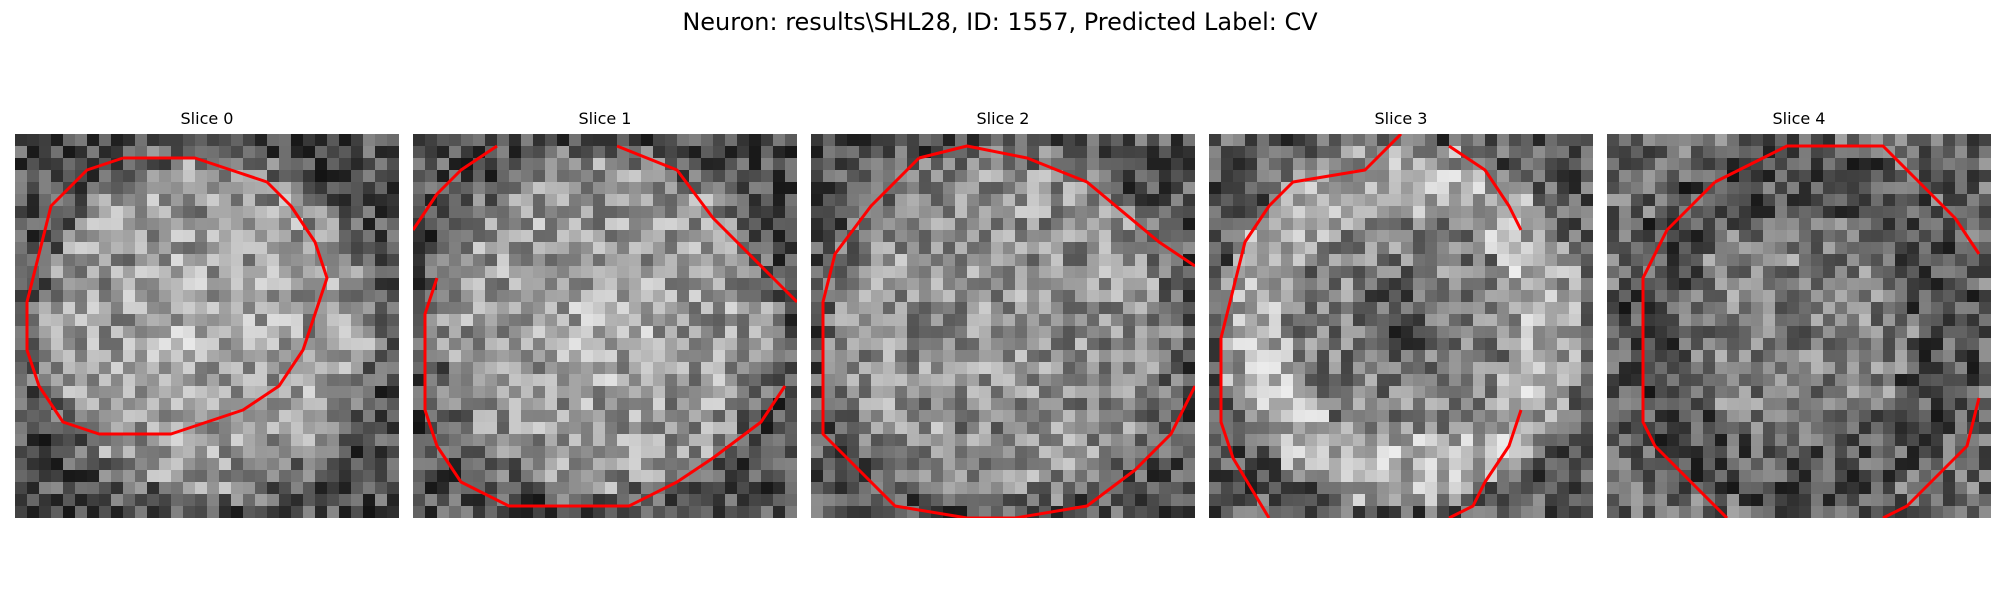  I want to click on slice-2-image, so click(1003, 326).